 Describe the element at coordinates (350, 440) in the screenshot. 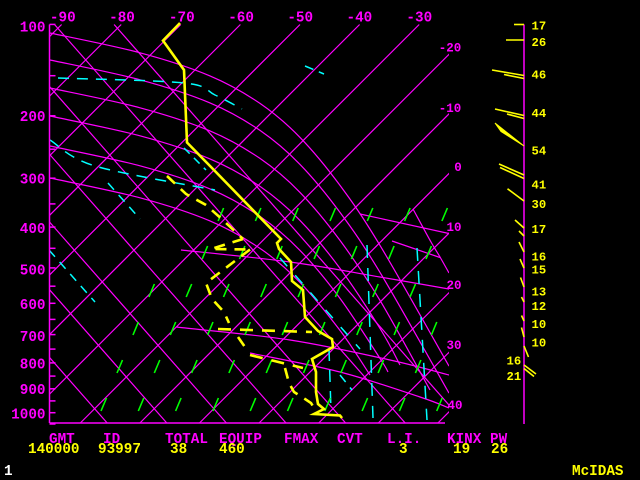

I see `svg-text: CVT` at that location.